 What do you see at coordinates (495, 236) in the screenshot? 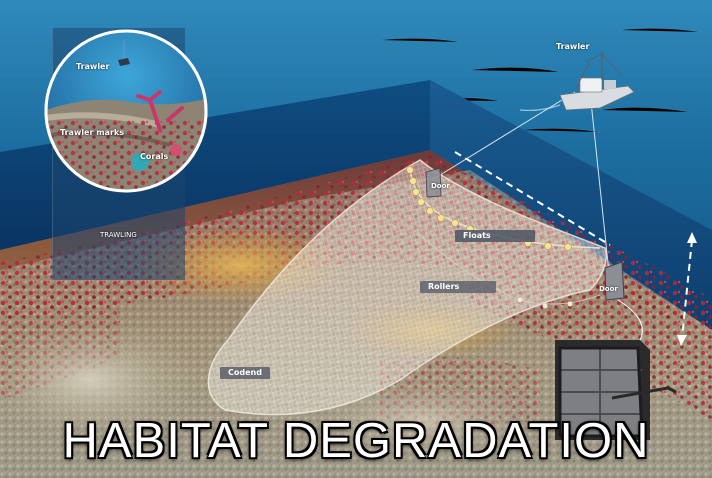
I see `floats-tag: Floats` at bounding box center [495, 236].